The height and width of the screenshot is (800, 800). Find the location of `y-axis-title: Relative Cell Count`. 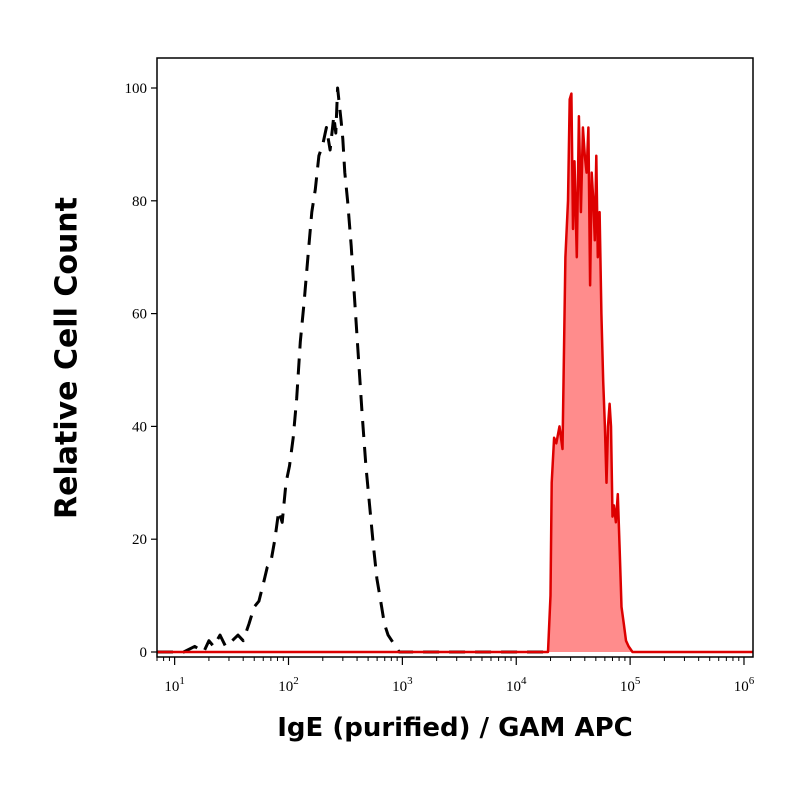

y-axis-title: Relative Cell Count is located at coordinates (67, 358).